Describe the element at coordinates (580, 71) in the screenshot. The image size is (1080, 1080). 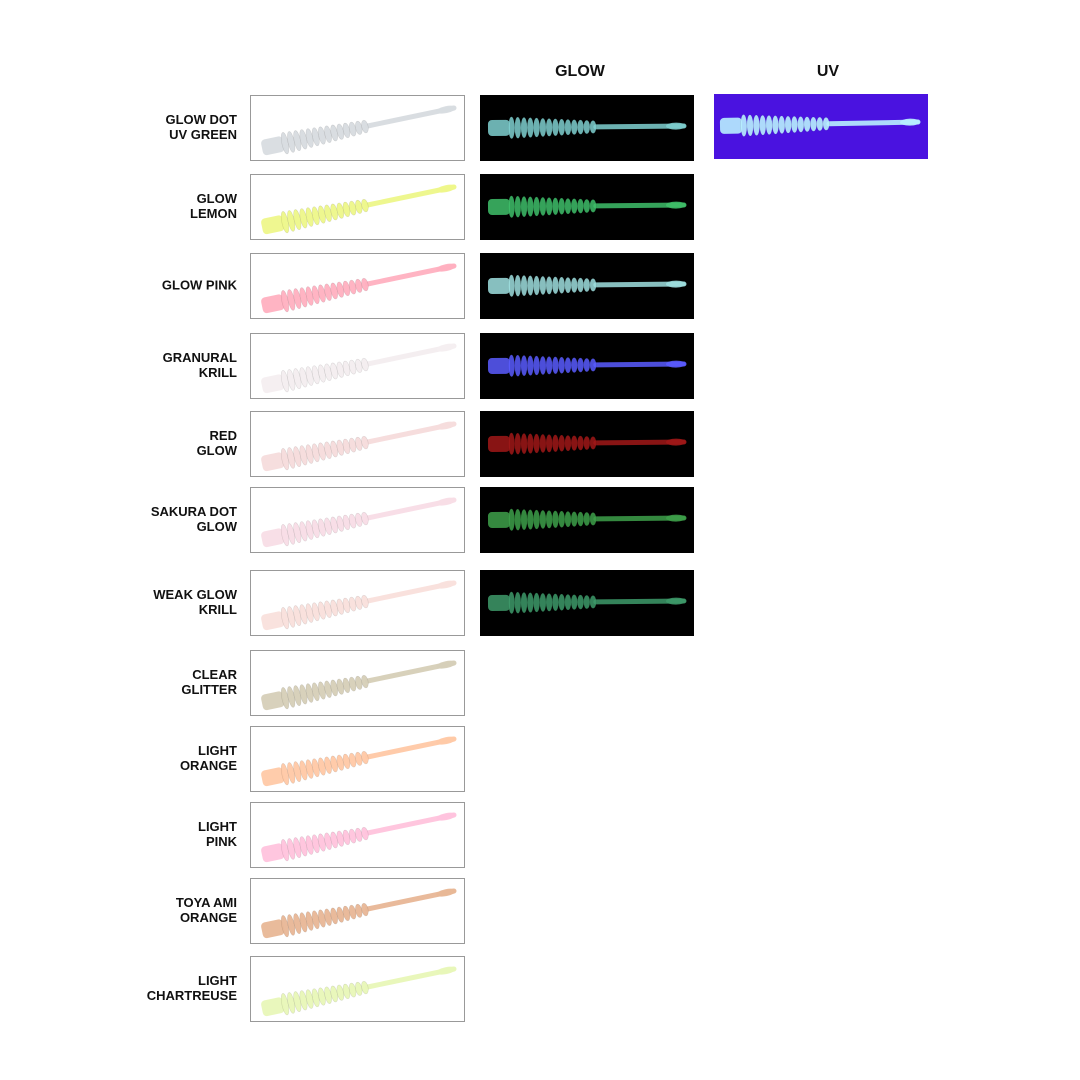
I see `glow-header: GLOW` at that location.